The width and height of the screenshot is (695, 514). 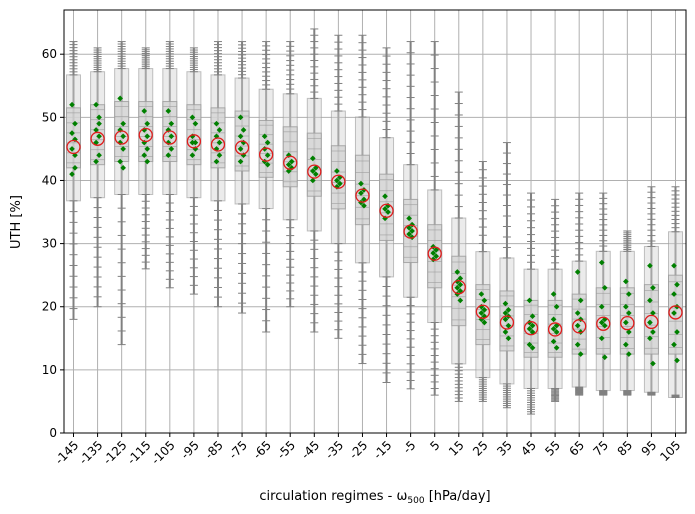 I want to click on x-tick-label: -95, so click(x=190, y=450).